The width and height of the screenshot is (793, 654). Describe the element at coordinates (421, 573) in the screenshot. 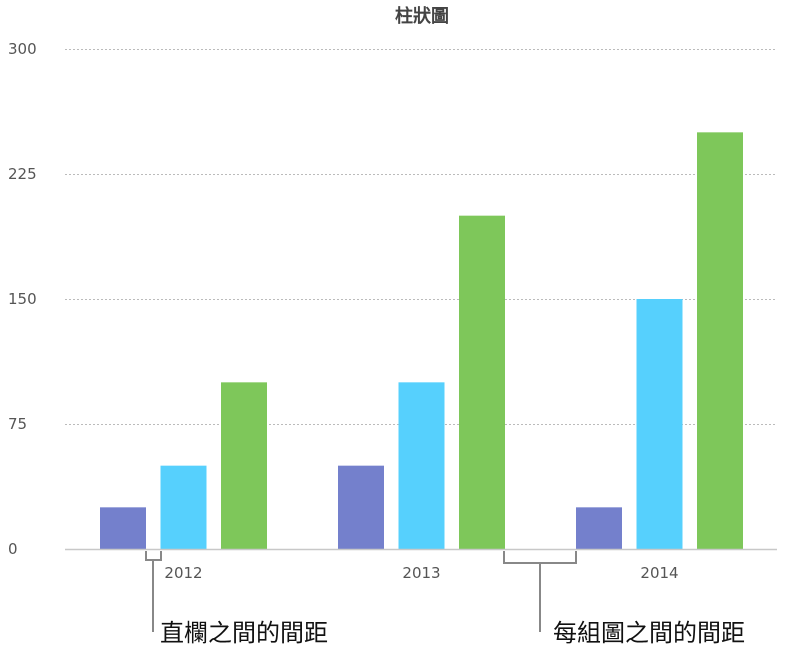

I see `x-tick-label: 2013` at that location.